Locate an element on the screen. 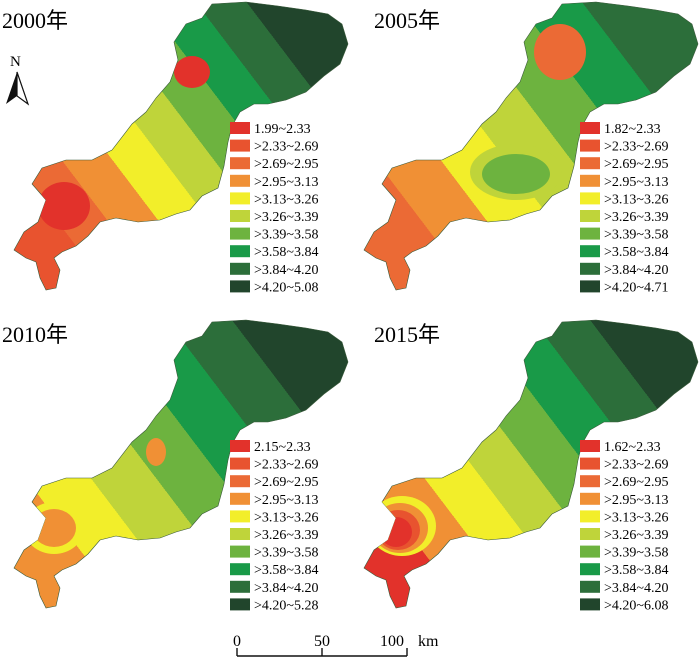 This screenshot has width=700, height=662. scale-tick-label: 0 is located at coordinates (237, 641).